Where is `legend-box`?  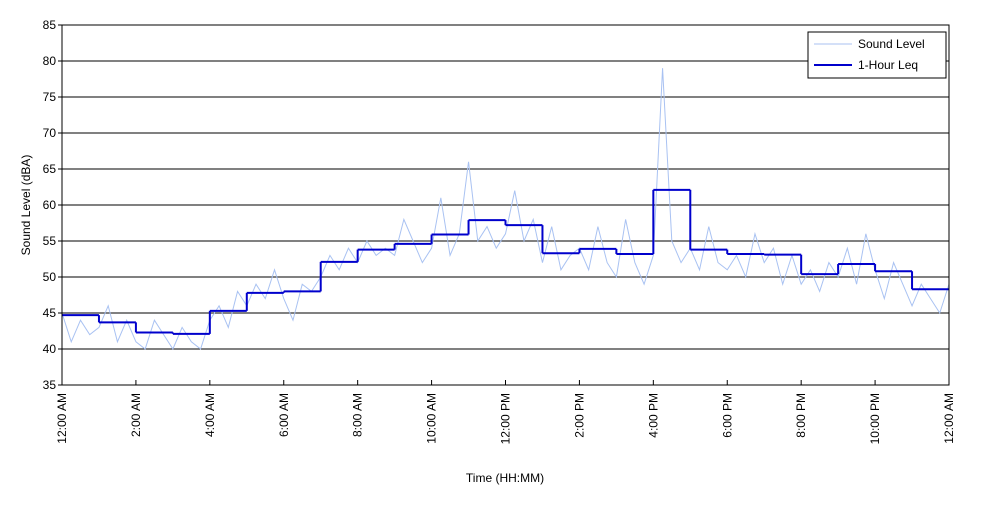
legend-box is located at coordinates (877, 55).